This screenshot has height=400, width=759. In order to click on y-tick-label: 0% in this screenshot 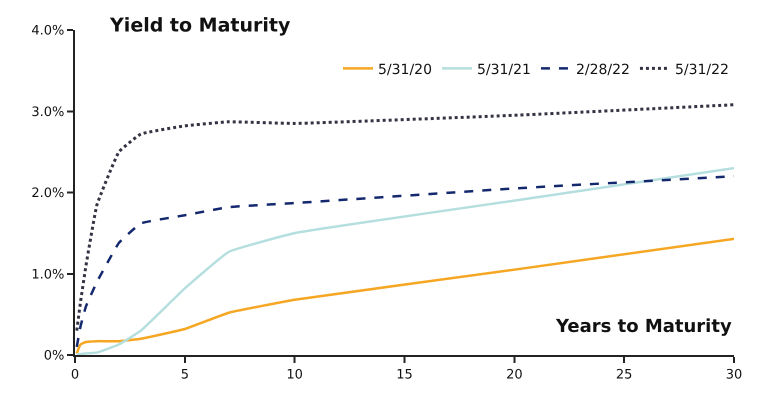, I will do `click(54, 356)`.